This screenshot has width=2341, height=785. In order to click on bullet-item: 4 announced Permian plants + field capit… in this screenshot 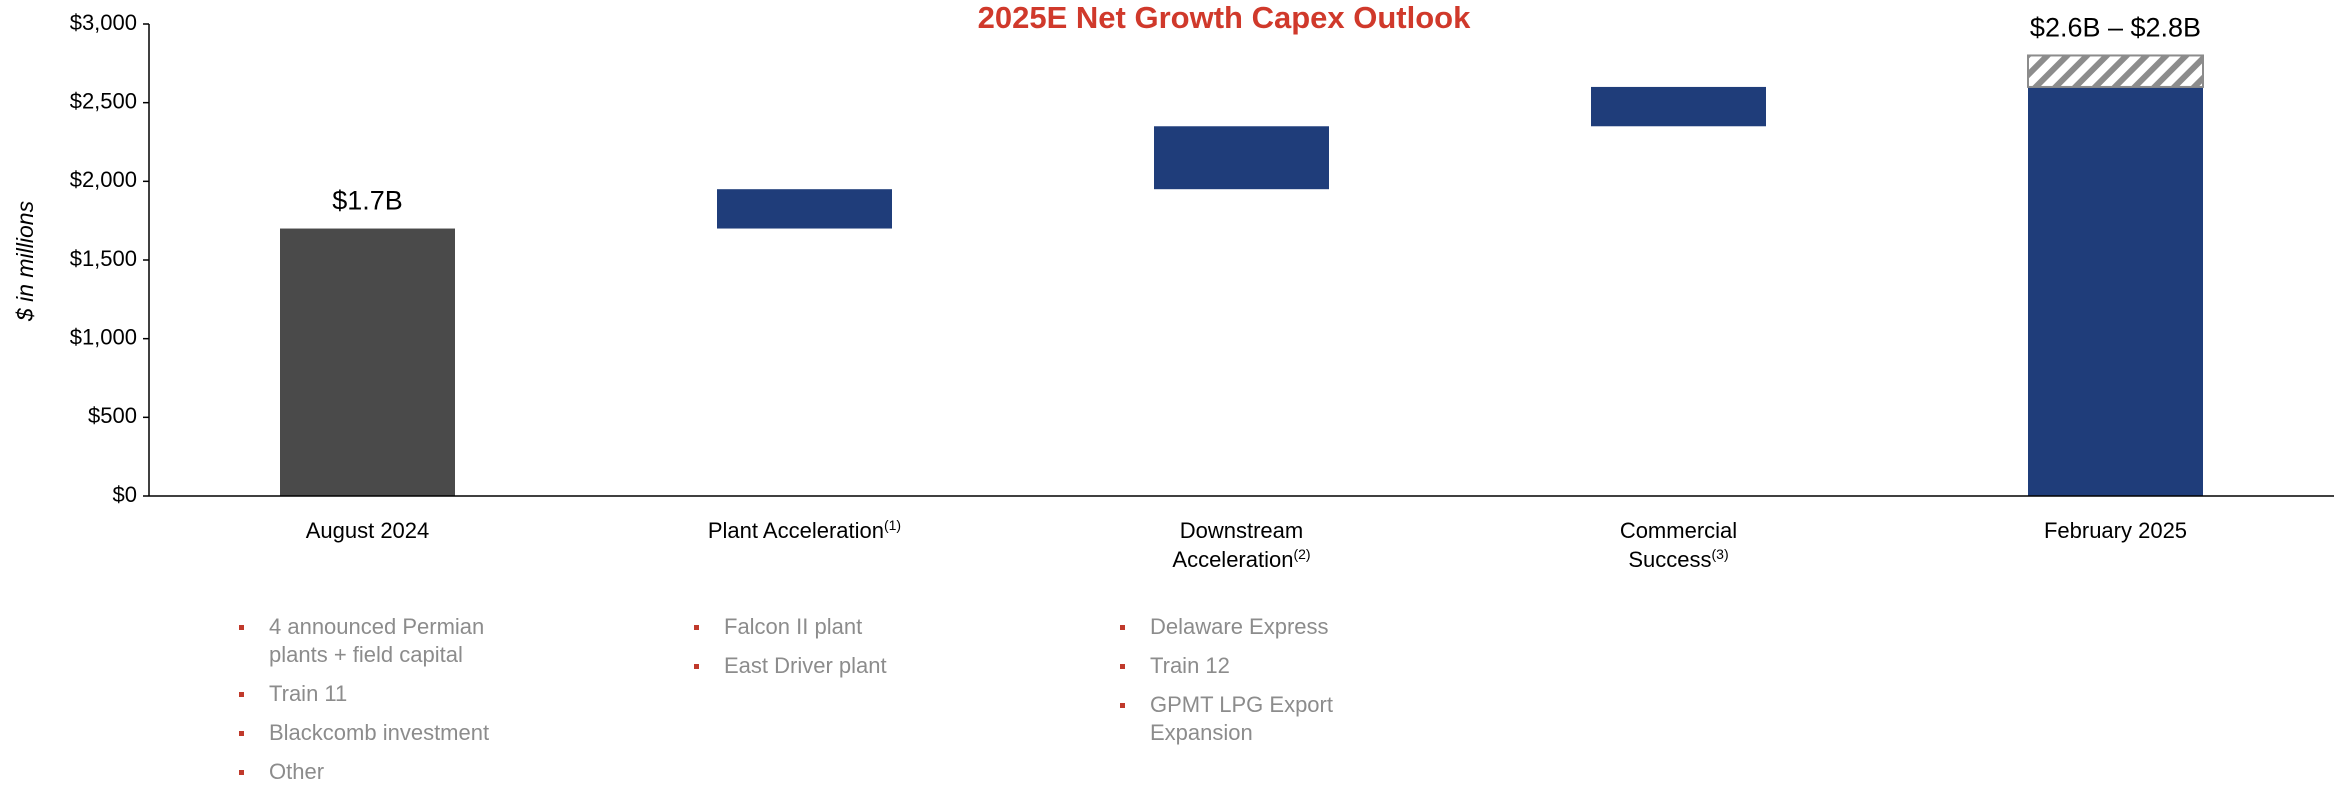, I will do `click(389, 641)`.